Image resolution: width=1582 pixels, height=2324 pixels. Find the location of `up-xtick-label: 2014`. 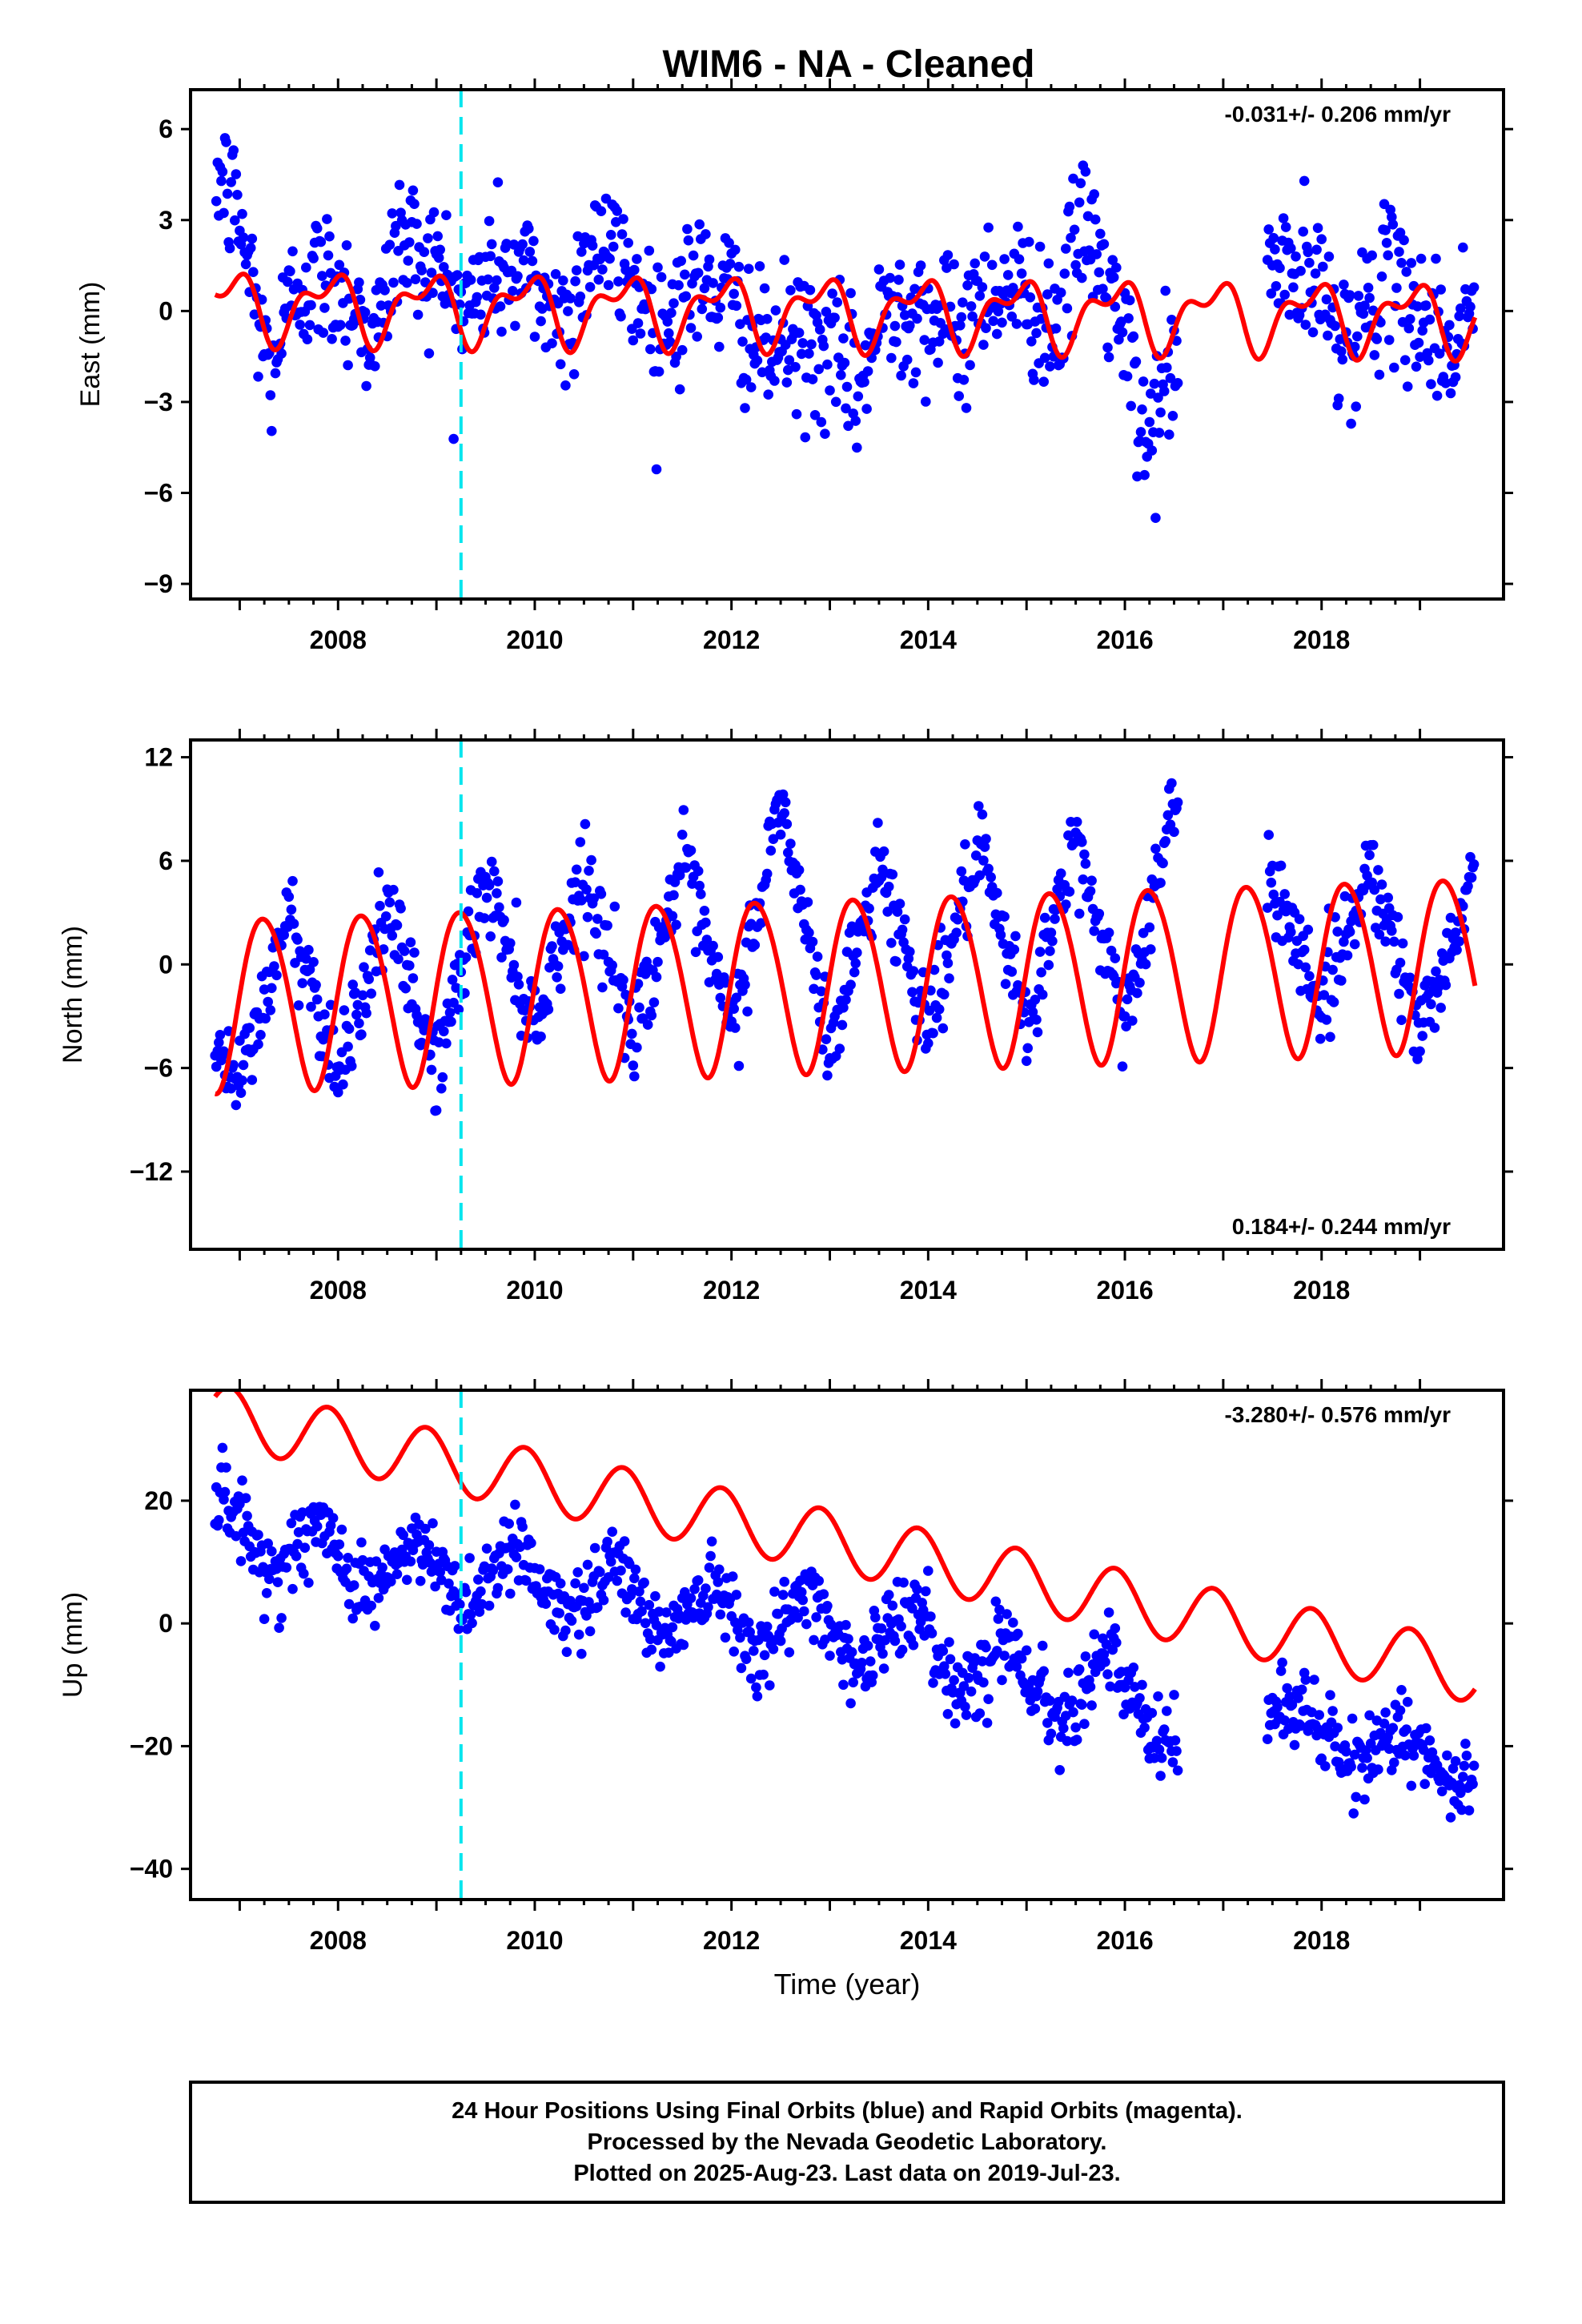

up-xtick-label: 2014 is located at coordinates (929, 1940).